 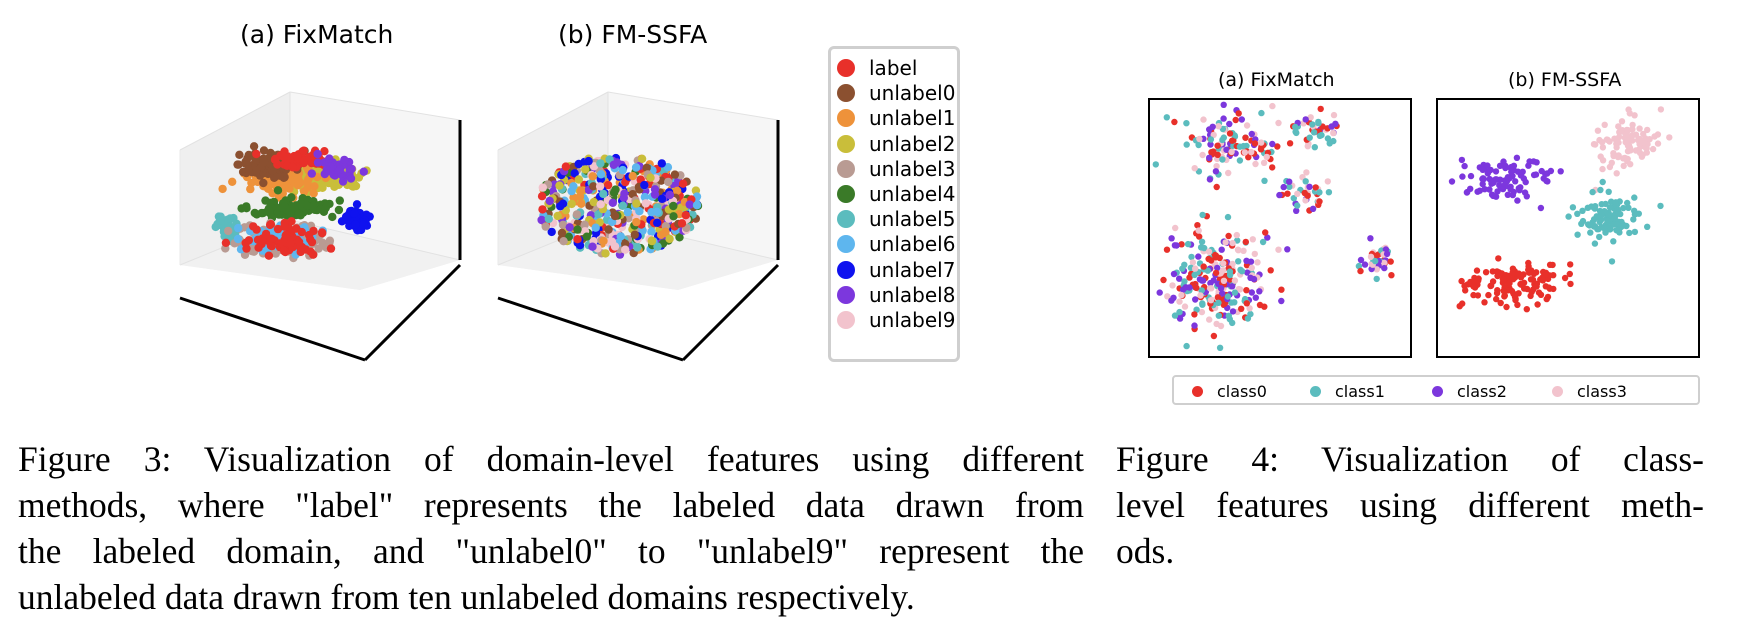 I want to click on fig3-a-scatter, so click(x=292, y=202).